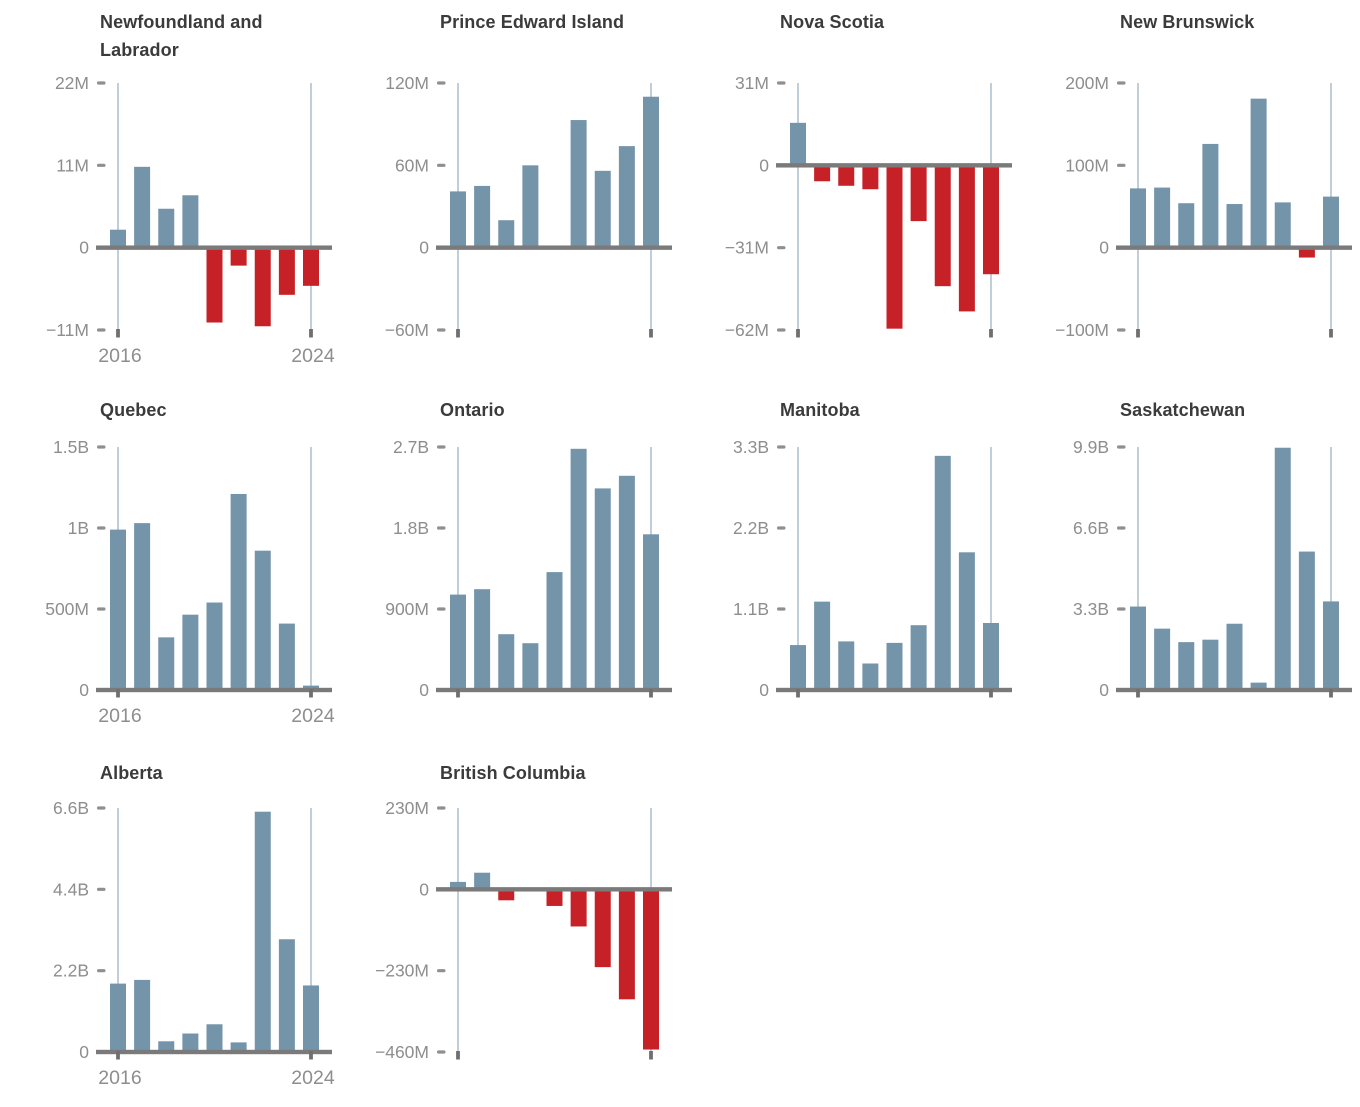  What do you see at coordinates (407, 330) in the screenshot?
I see `y-tick-label: −60M` at bounding box center [407, 330].